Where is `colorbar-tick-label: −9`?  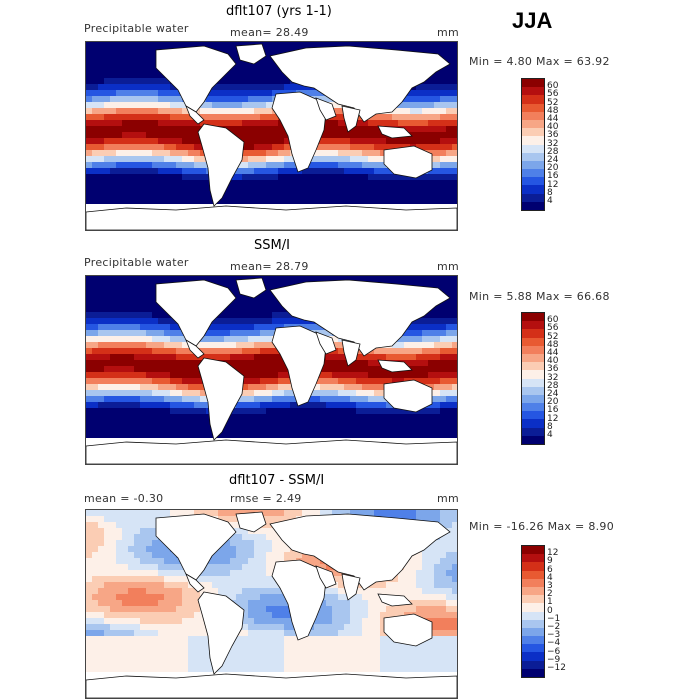
colorbar-tick-label: −9 is located at coordinates (554, 659).